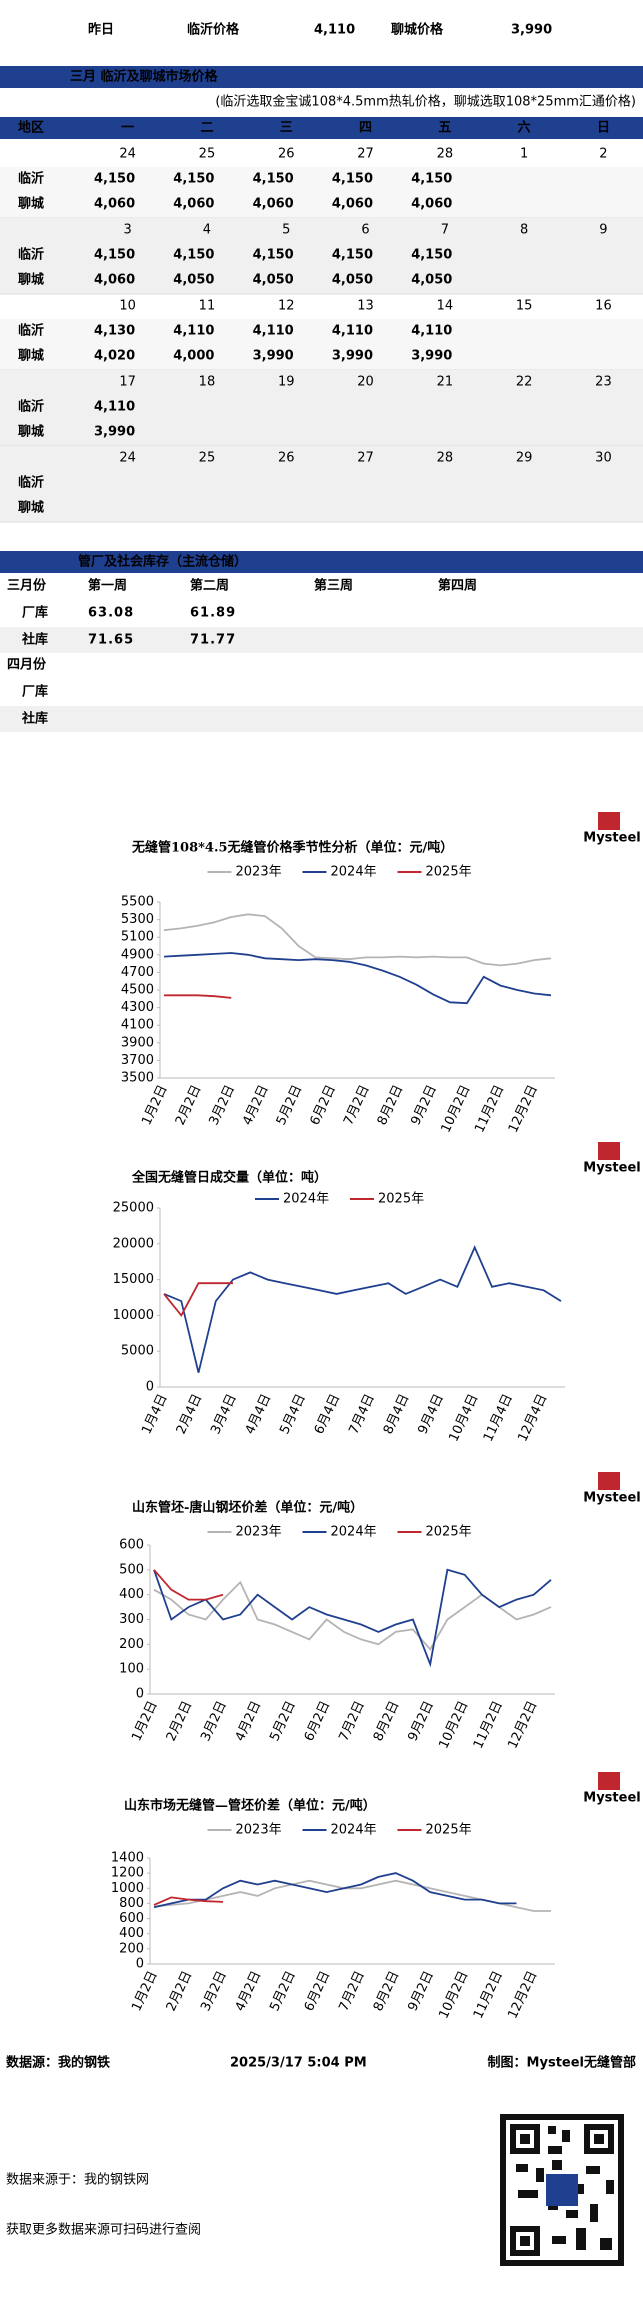 The width and height of the screenshot is (643, 2302). Describe the element at coordinates (318, 1991) in the screenshot. I see `x-tick-label: 6月2日` at that location.